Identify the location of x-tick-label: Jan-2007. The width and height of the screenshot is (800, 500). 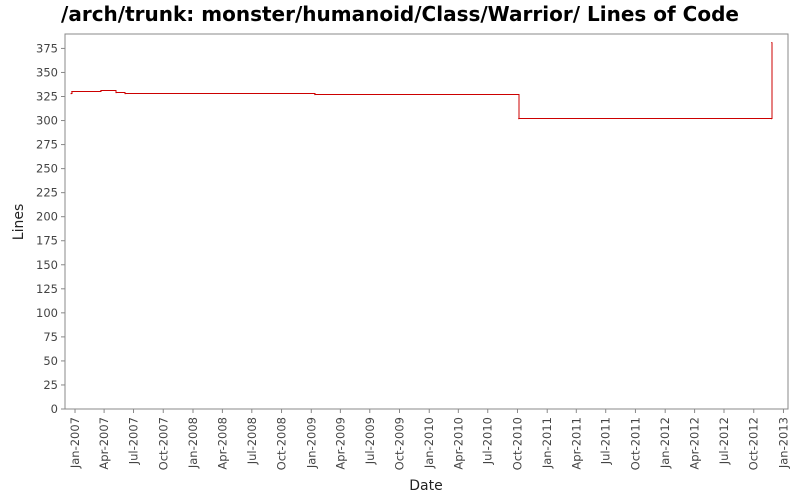
(75, 443).